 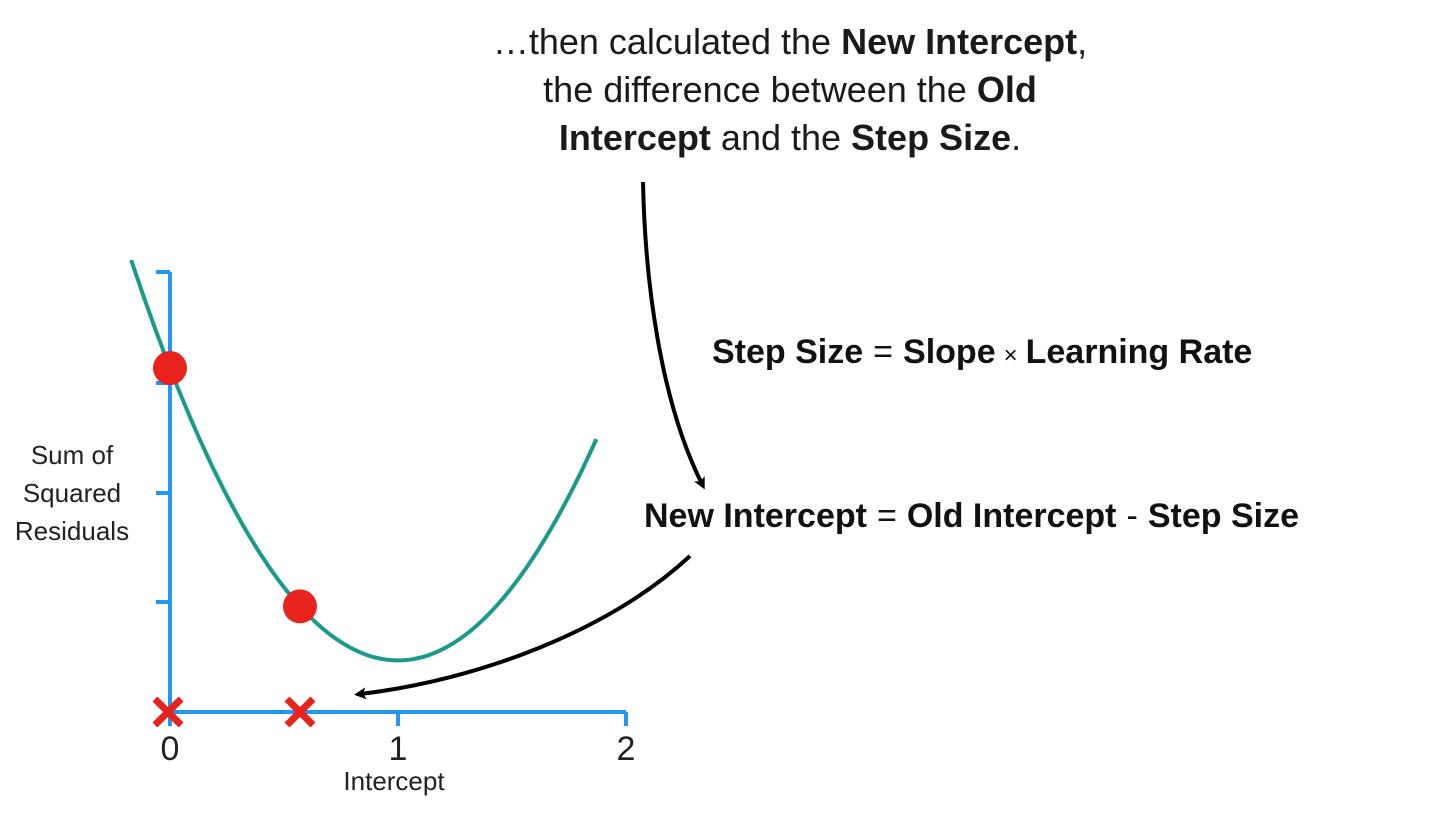 I want to click on caption-comma: ,, so click(x=1082, y=41).